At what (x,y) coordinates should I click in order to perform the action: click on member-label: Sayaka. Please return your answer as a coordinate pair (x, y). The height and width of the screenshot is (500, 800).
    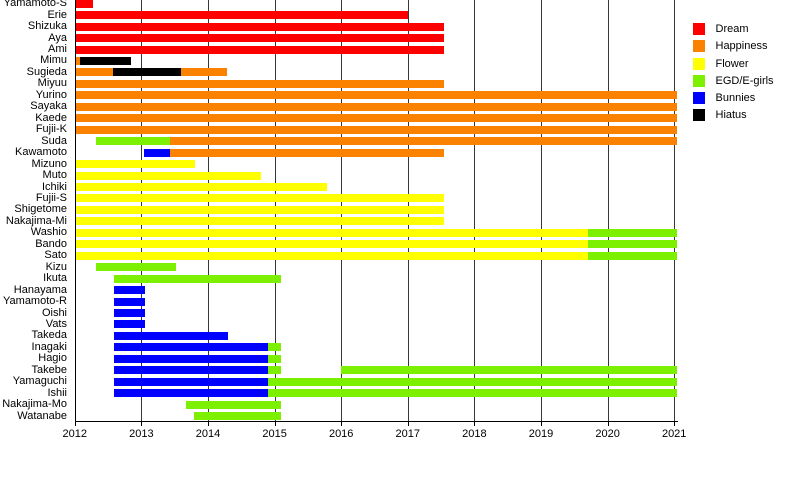
    Looking at the image, I should click on (48, 106).